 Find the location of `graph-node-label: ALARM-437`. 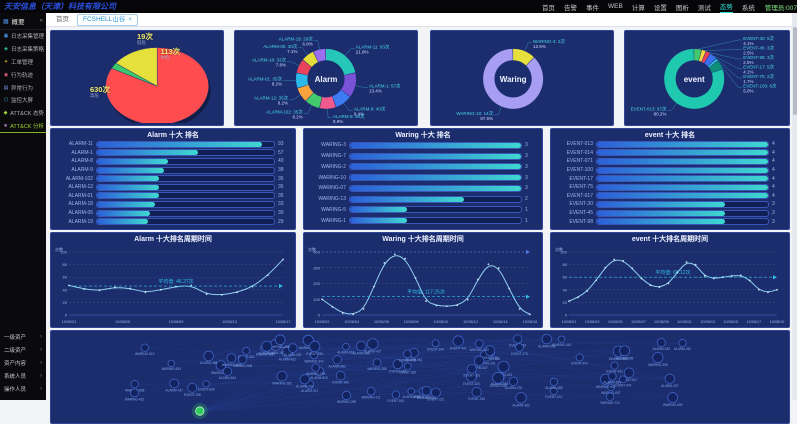

graph-node-label: ALARM-437 is located at coordinates (670, 386).